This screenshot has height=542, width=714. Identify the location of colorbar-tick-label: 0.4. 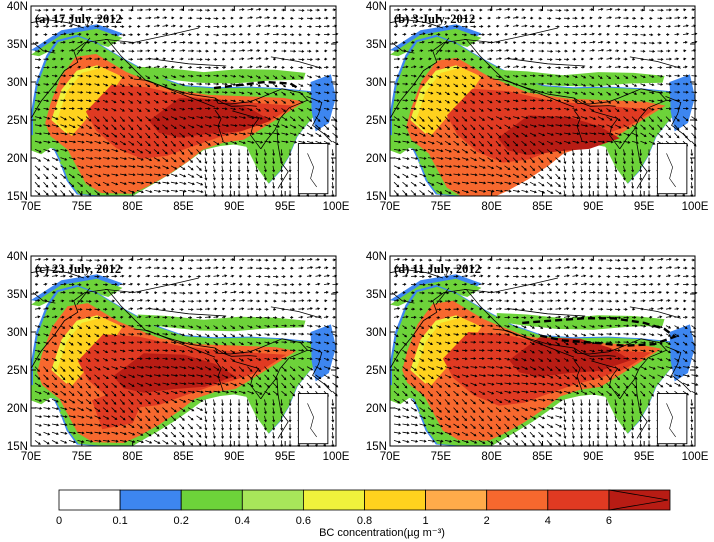
(242, 521).